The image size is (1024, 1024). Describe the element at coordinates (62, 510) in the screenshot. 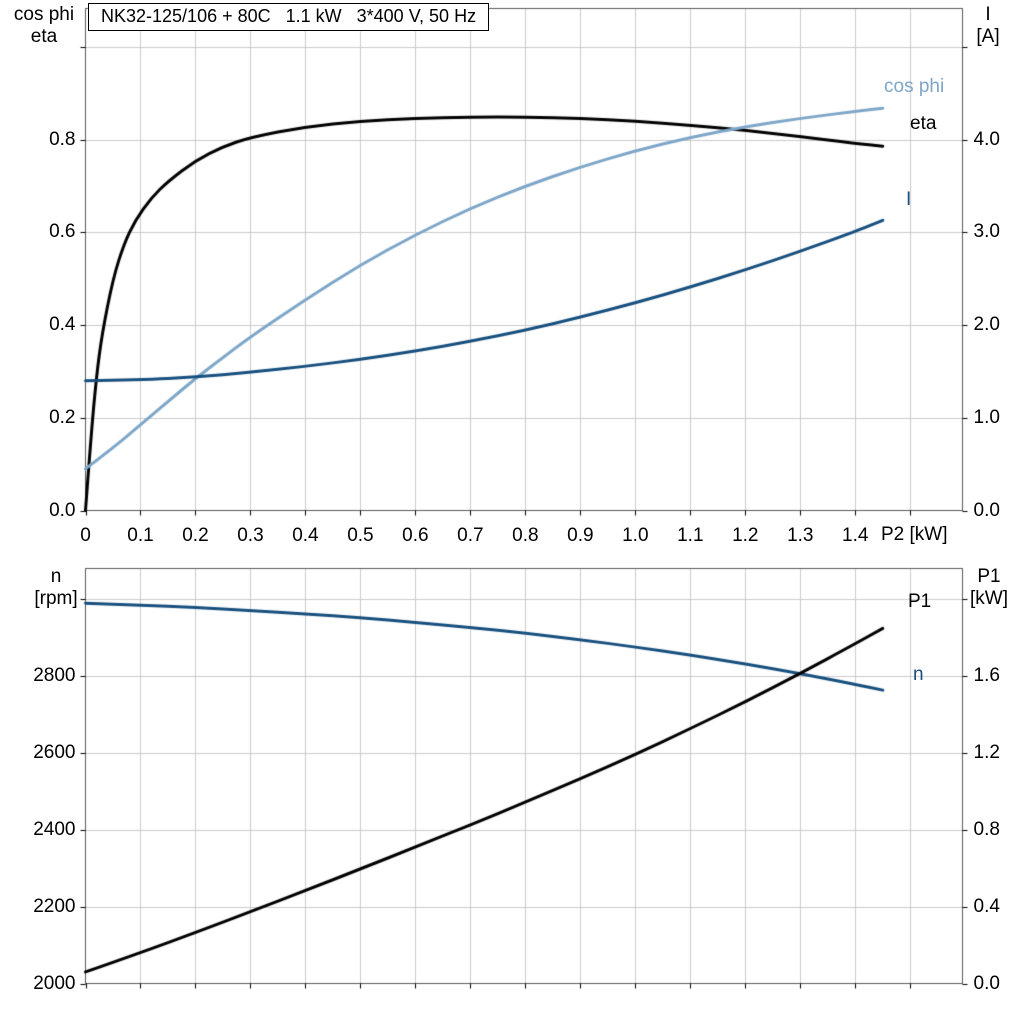

I see `left-tick-label: 0.0` at that location.